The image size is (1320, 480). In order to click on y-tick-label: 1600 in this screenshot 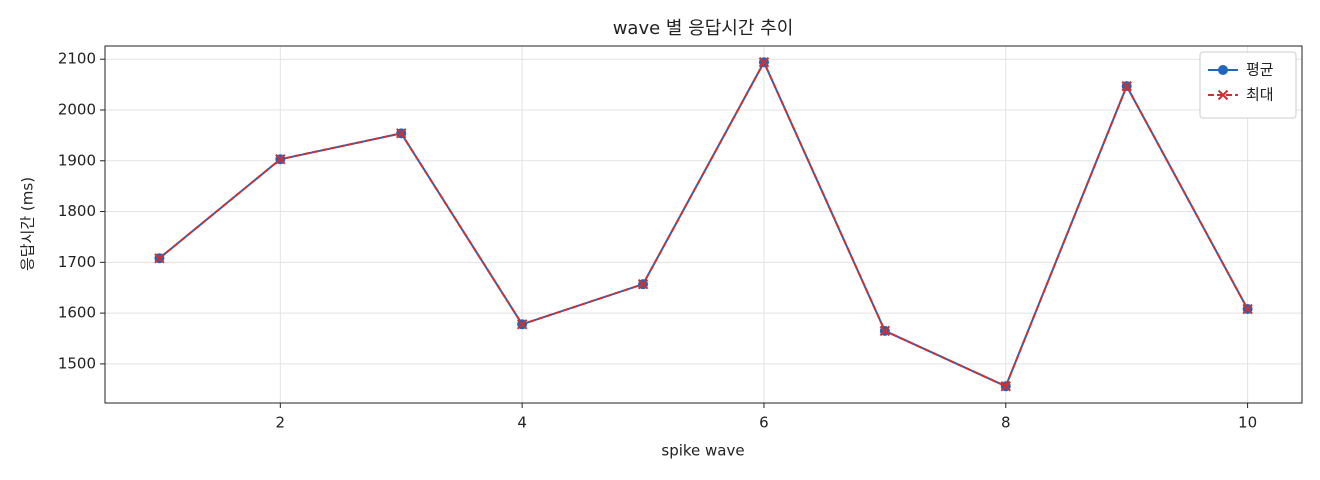, I will do `click(77, 313)`.